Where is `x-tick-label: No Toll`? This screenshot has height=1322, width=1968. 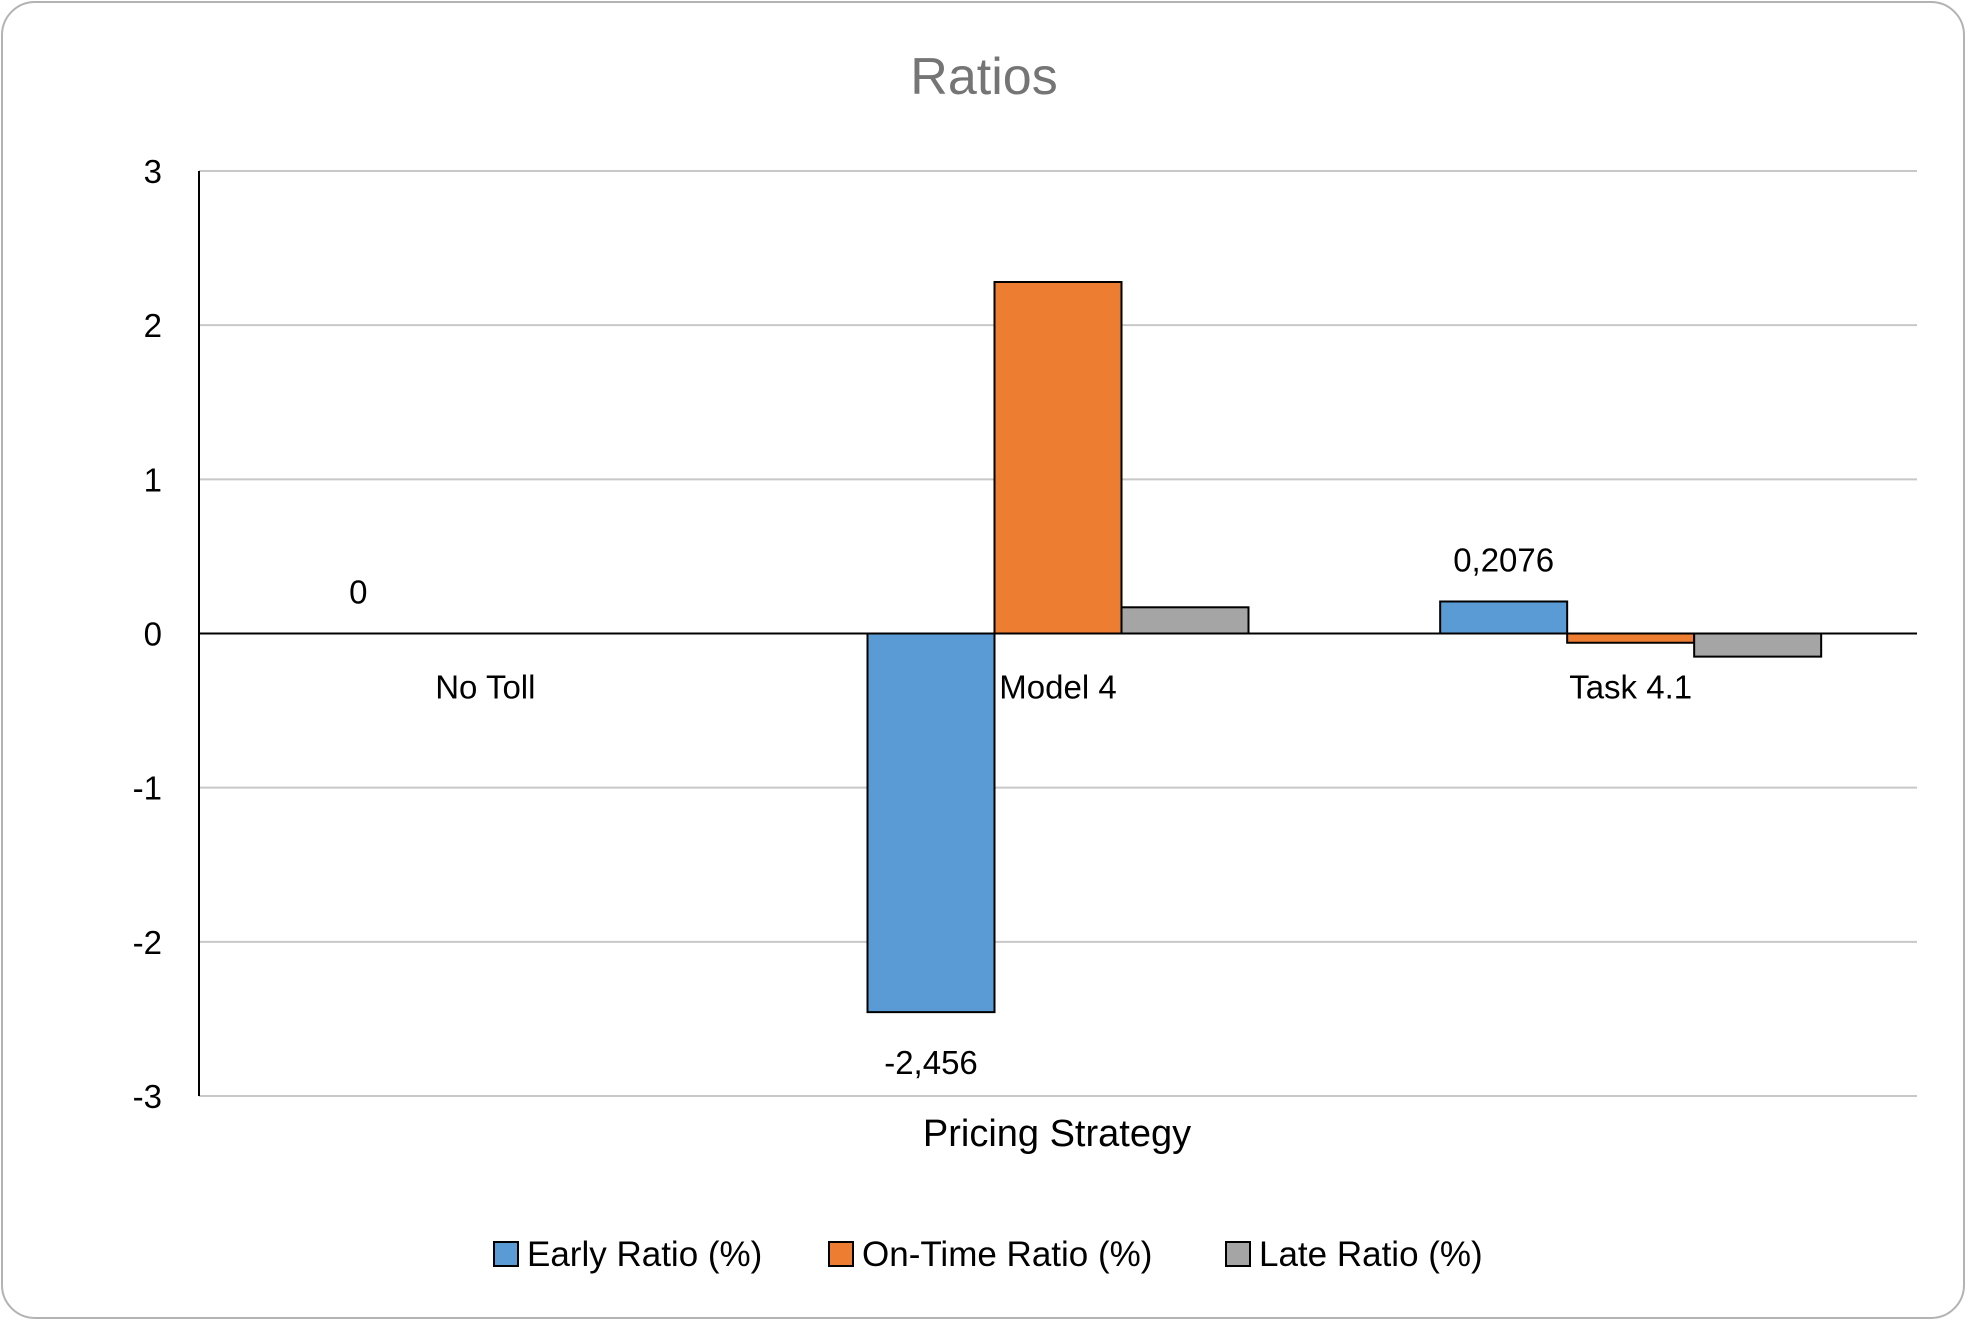
x-tick-label: No Toll is located at coordinates (485, 687).